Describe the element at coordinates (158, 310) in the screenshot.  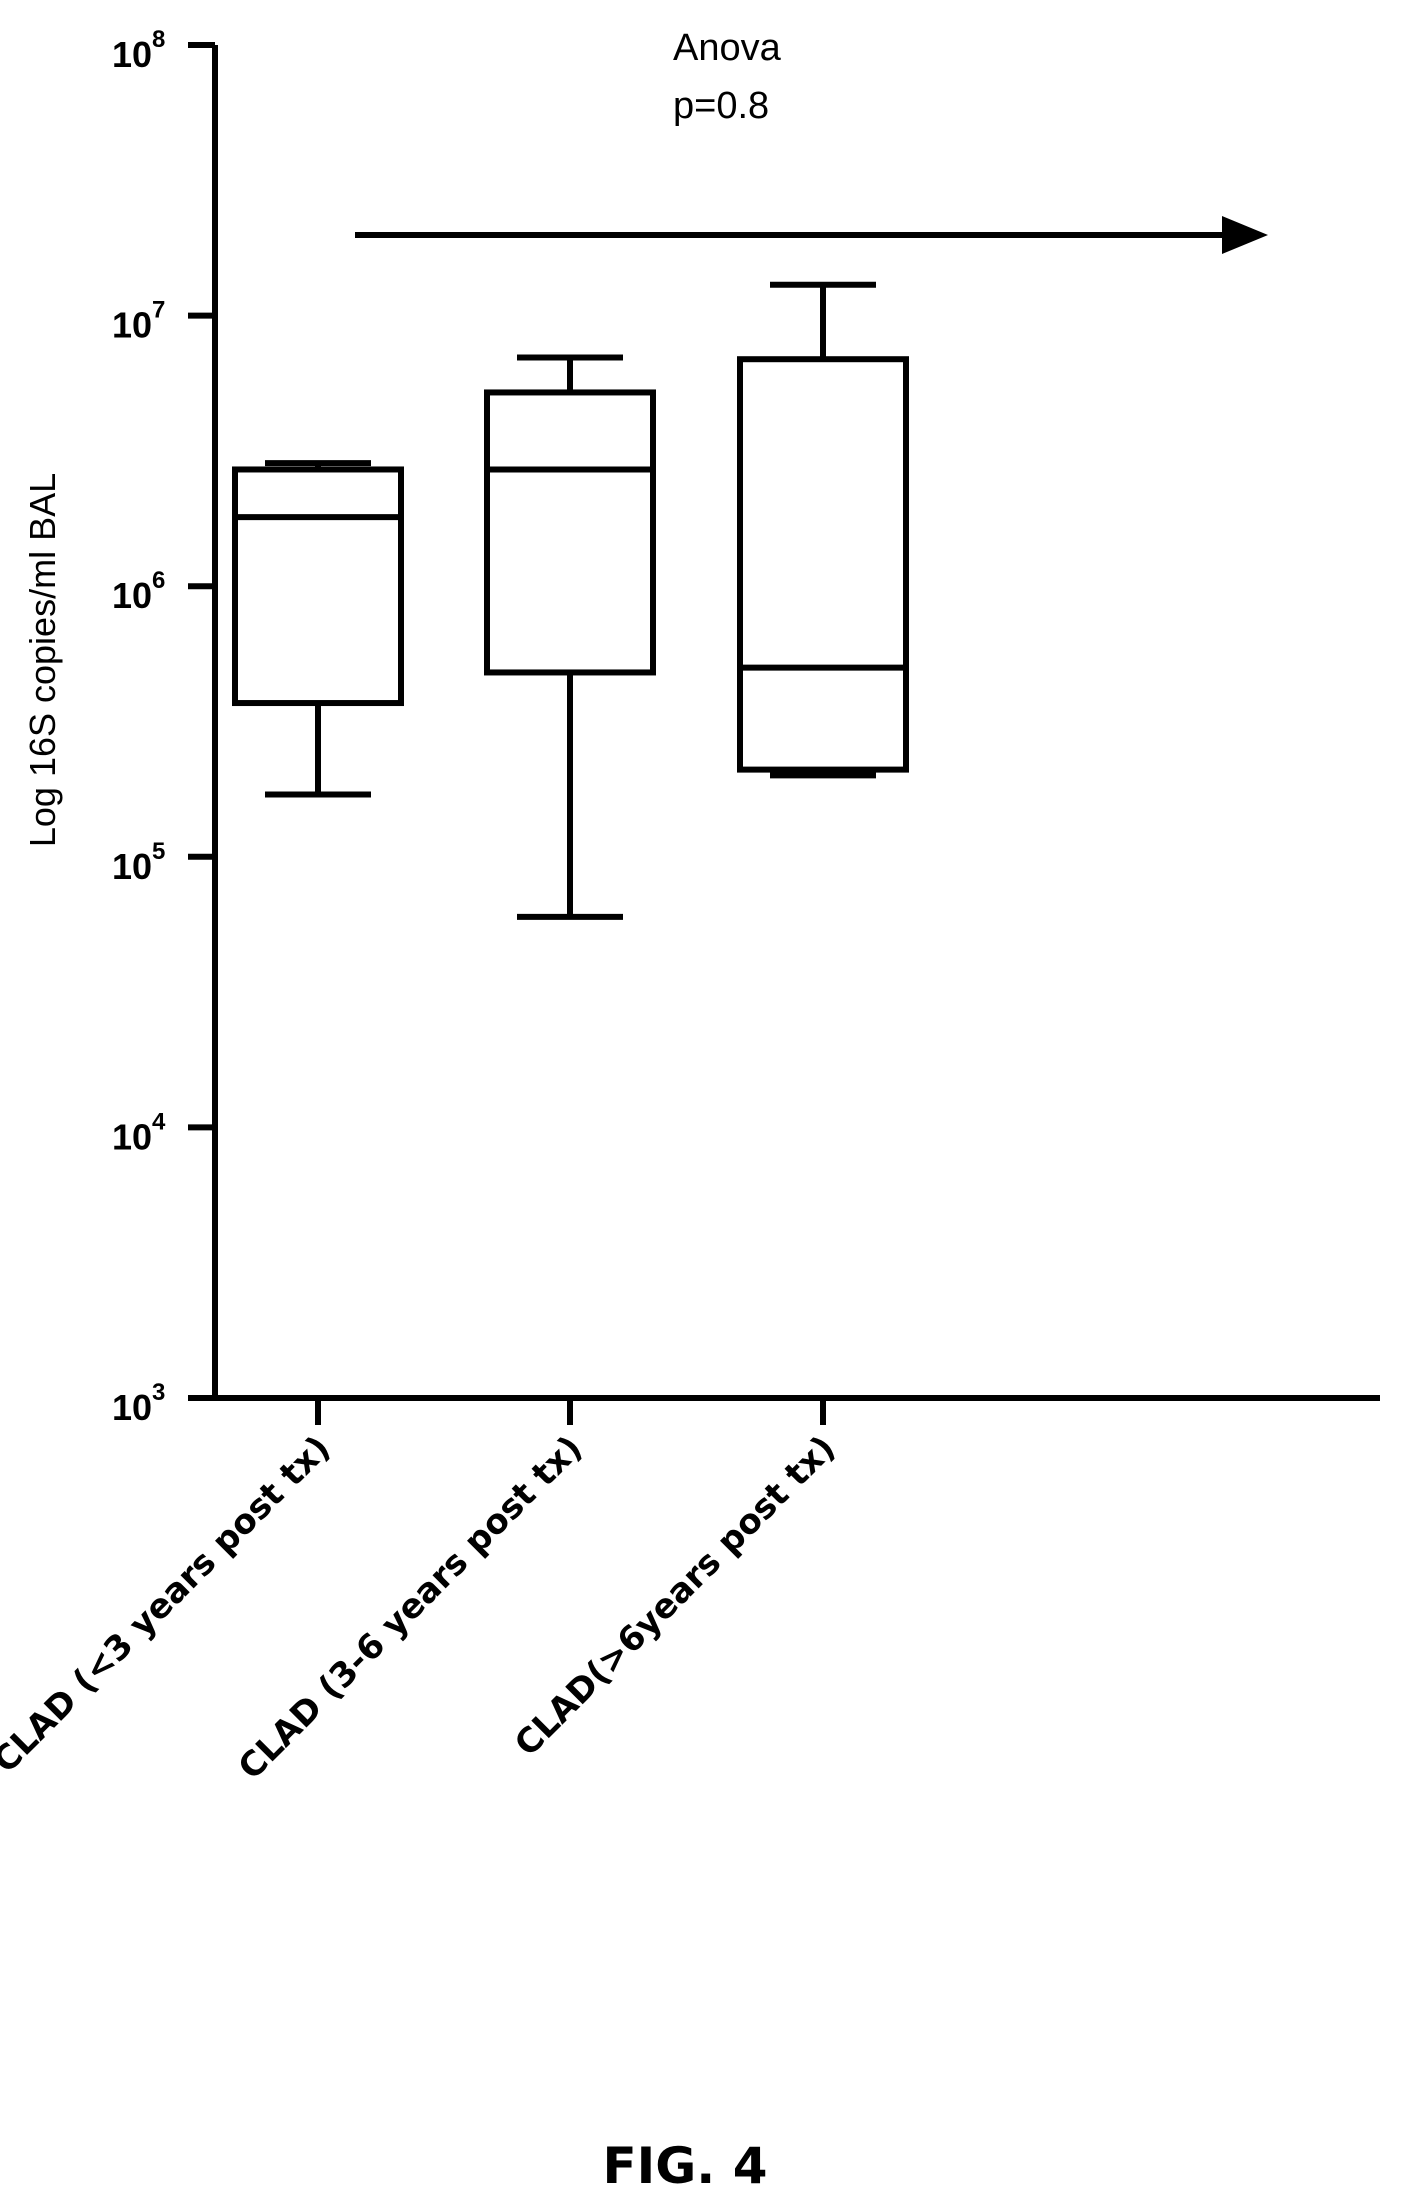
I see `y-tick-label-exponent: 7` at that location.